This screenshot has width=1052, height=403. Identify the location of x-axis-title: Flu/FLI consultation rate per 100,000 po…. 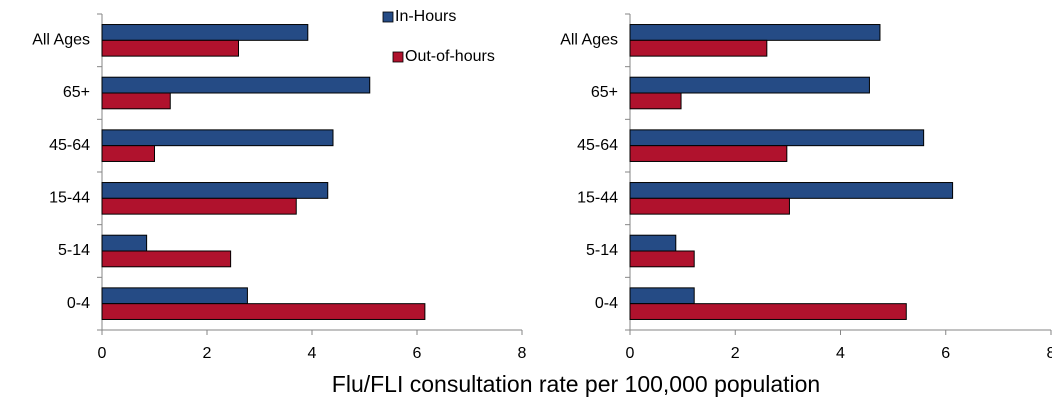
(576, 384).